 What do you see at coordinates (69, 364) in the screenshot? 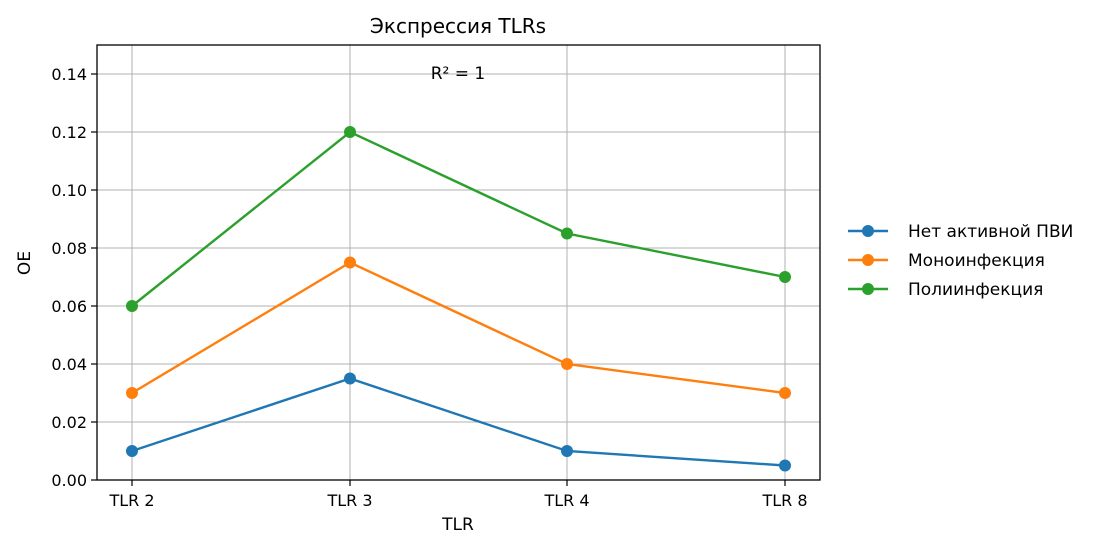
I see `y-tick-label: 0.04` at bounding box center [69, 364].